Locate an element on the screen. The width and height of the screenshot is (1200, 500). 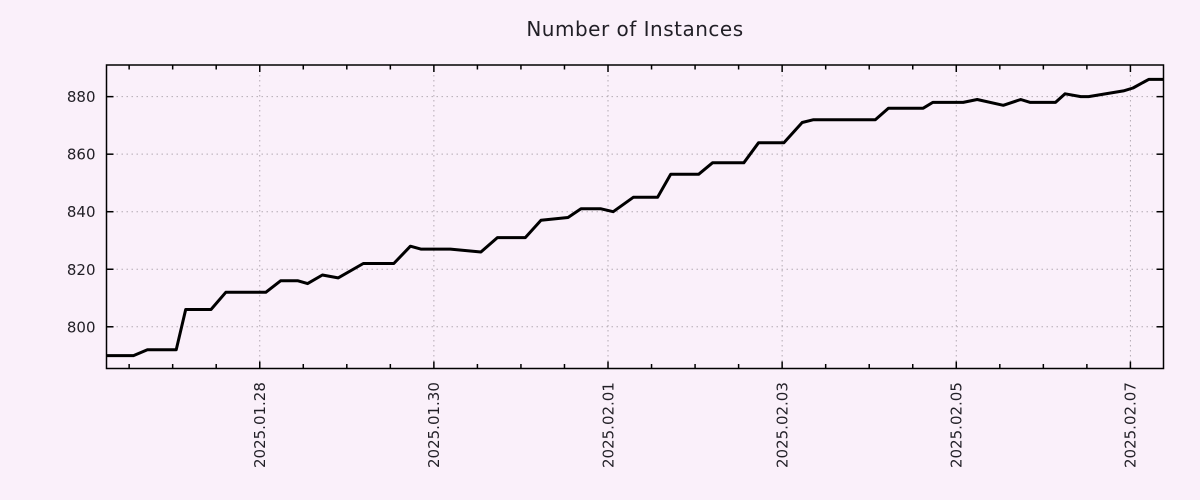
x-tick-label: 2025.02.07 is located at coordinates (1131, 425).